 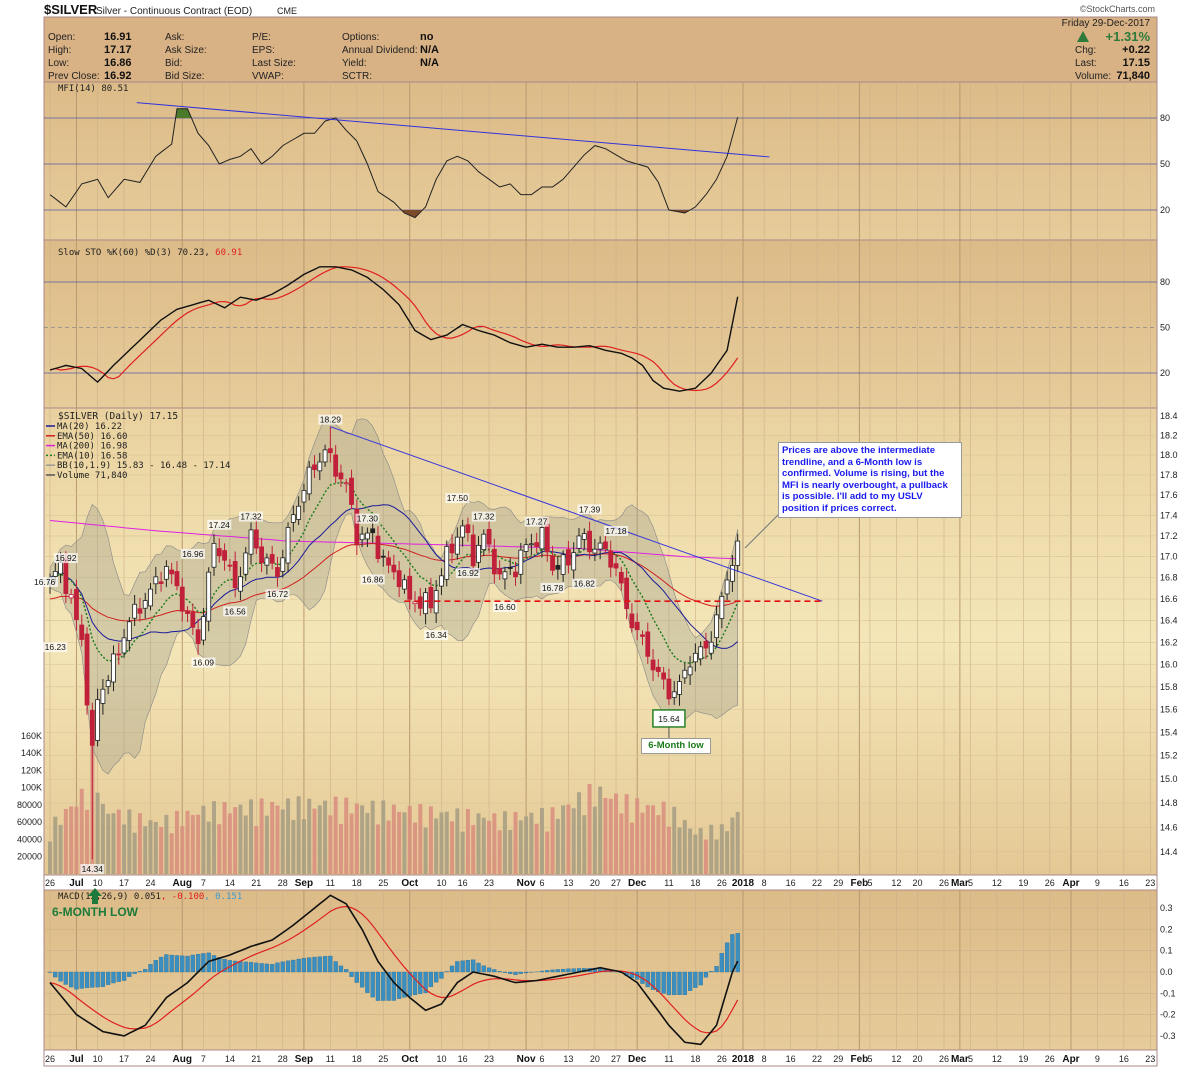 What do you see at coordinates (66, 558) in the screenshot?
I see `price-label: 16.92` at bounding box center [66, 558].